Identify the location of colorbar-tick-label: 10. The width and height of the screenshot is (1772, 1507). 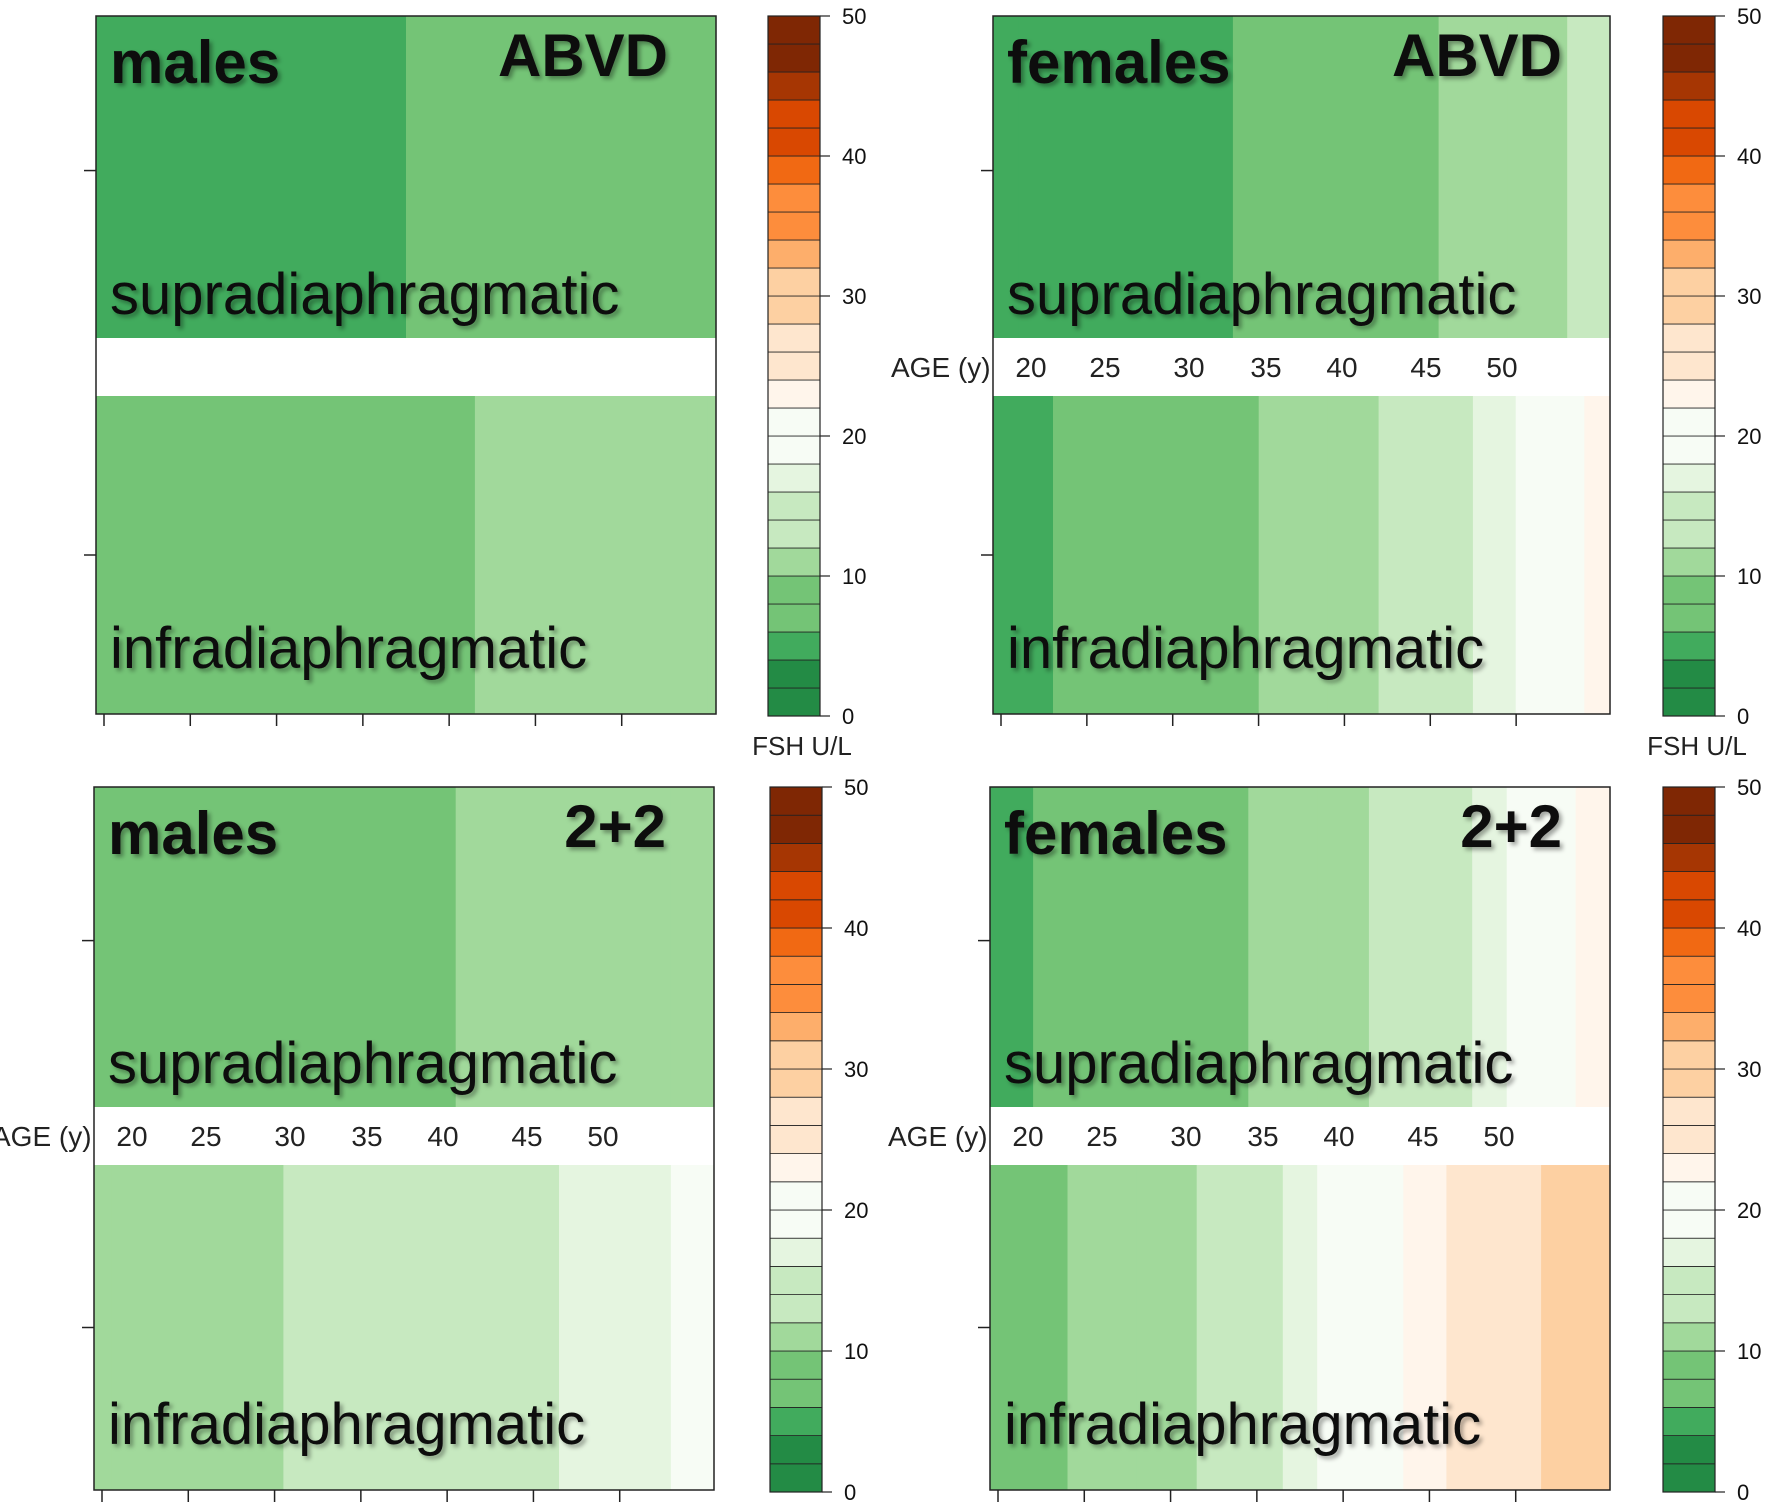
(1749, 576).